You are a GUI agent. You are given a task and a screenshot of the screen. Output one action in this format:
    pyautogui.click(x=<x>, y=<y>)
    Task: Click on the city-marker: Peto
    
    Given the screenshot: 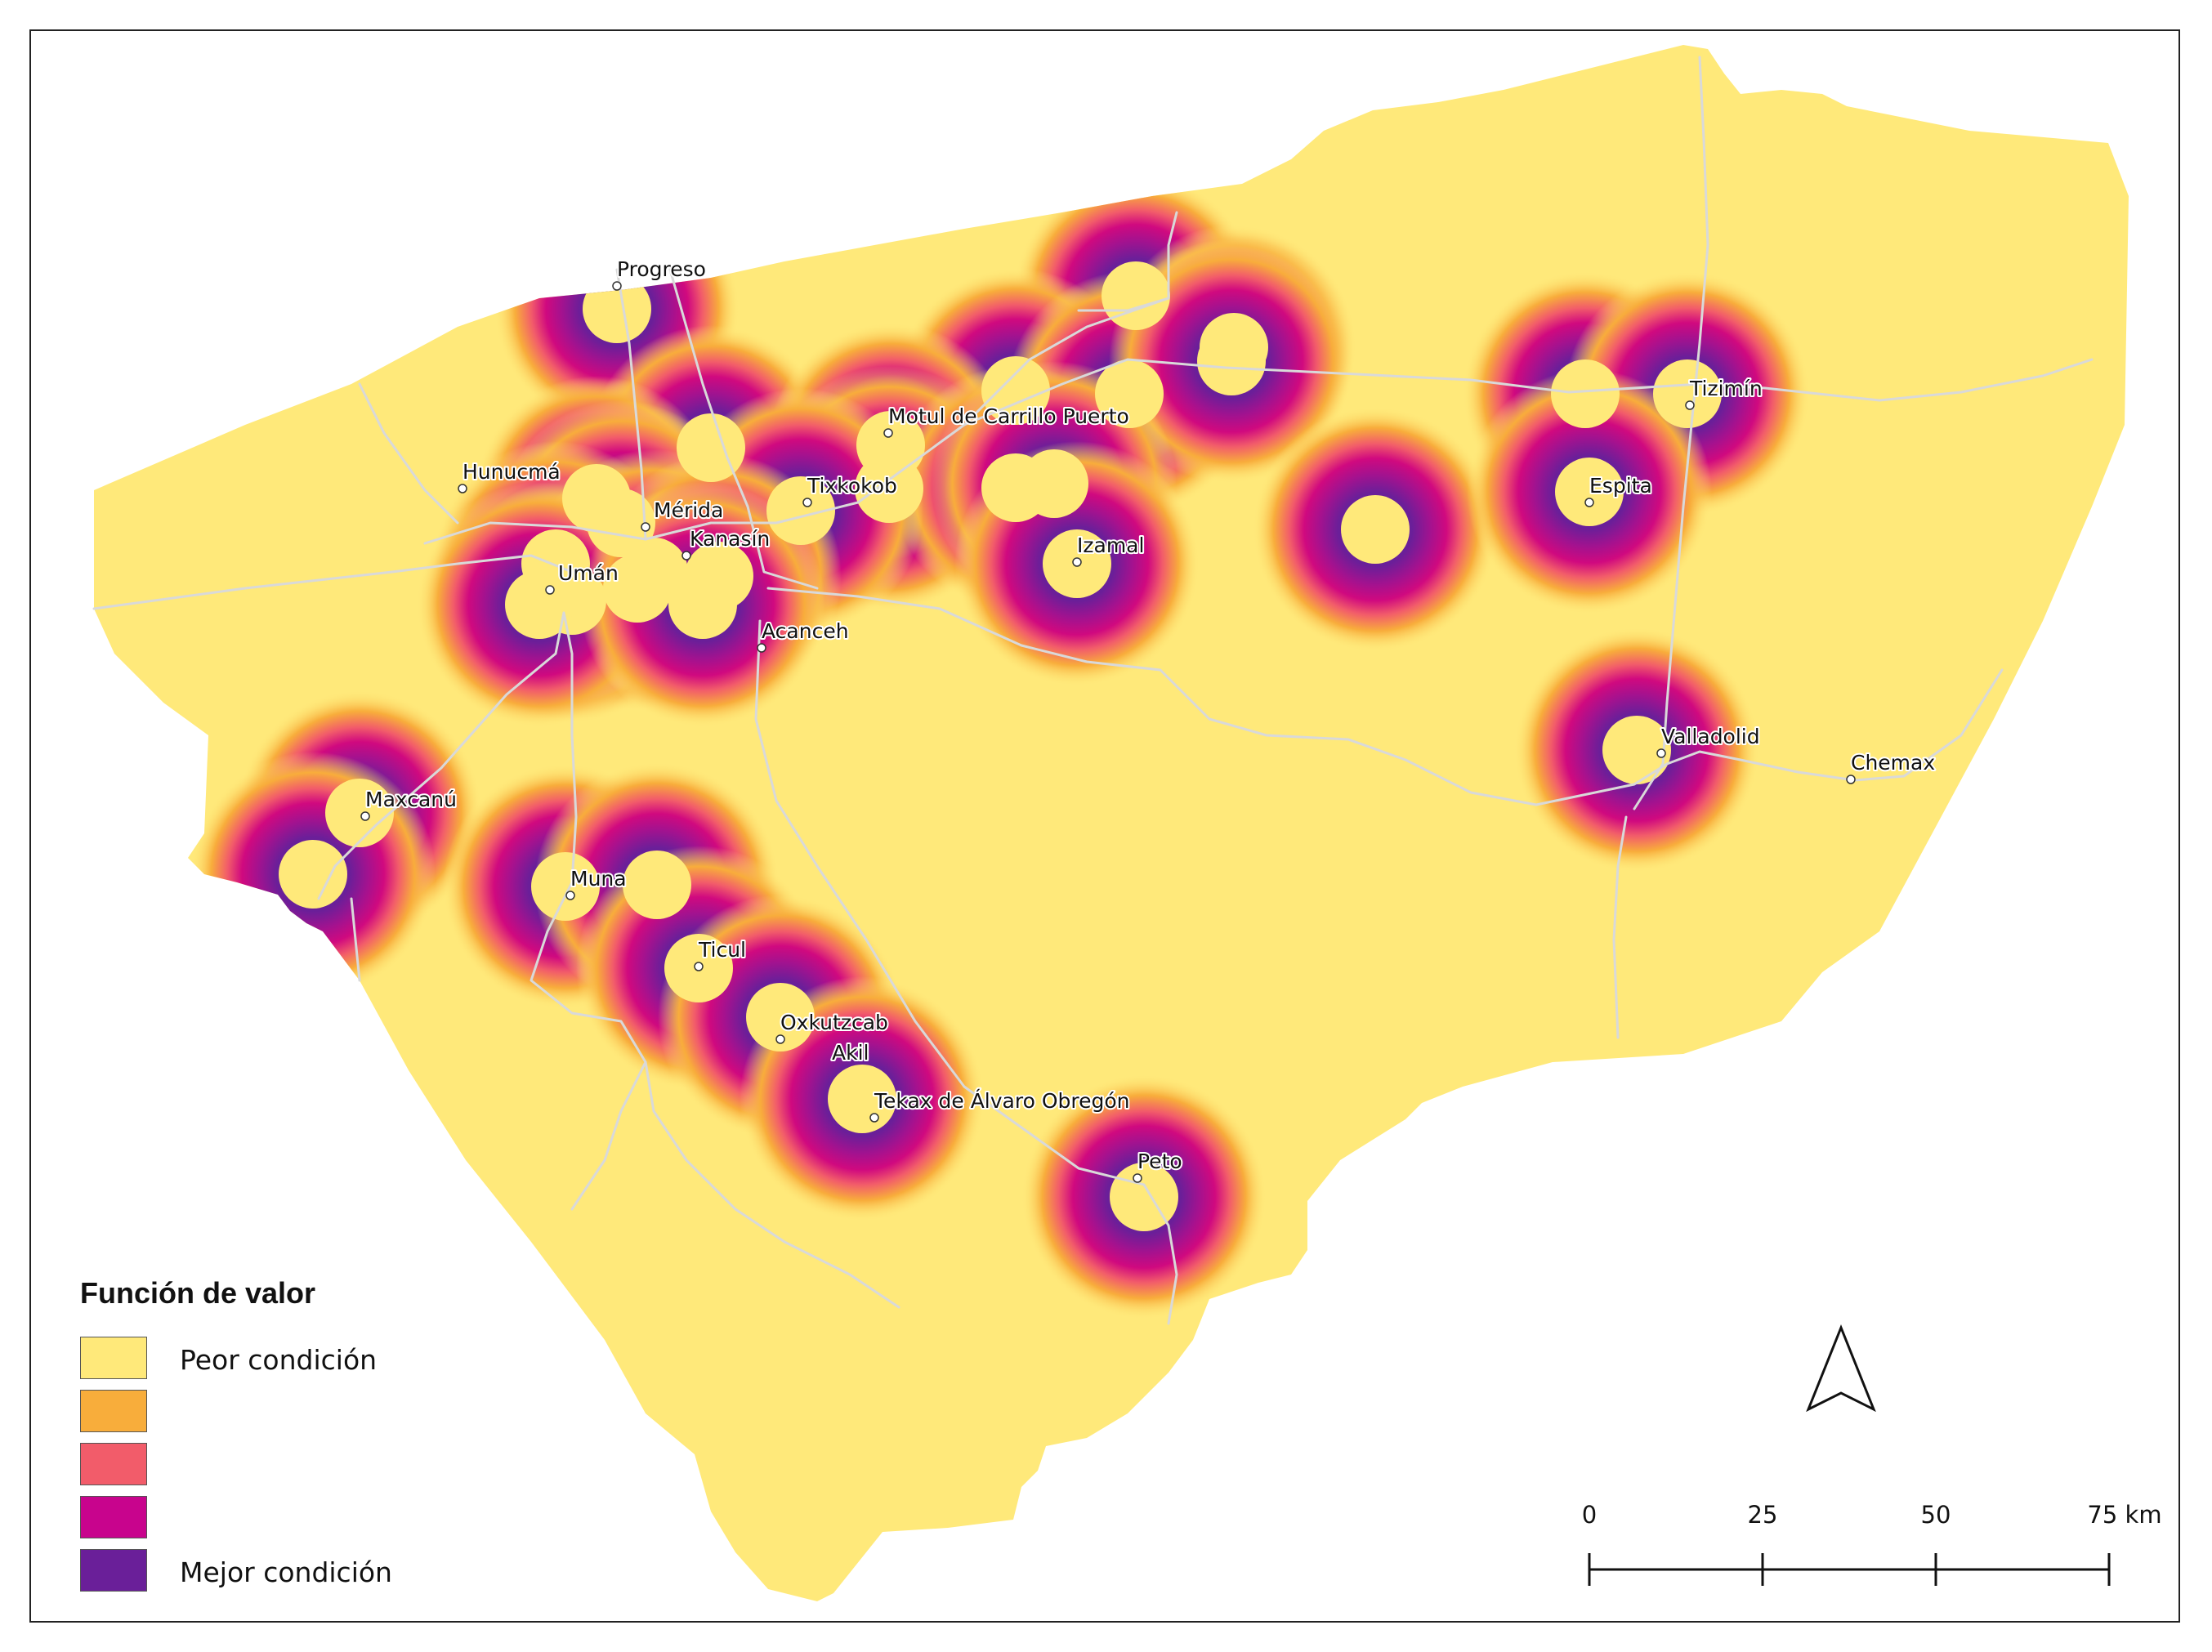 What is the action you would take?
    pyautogui.click(x=1158, y=1165)
    